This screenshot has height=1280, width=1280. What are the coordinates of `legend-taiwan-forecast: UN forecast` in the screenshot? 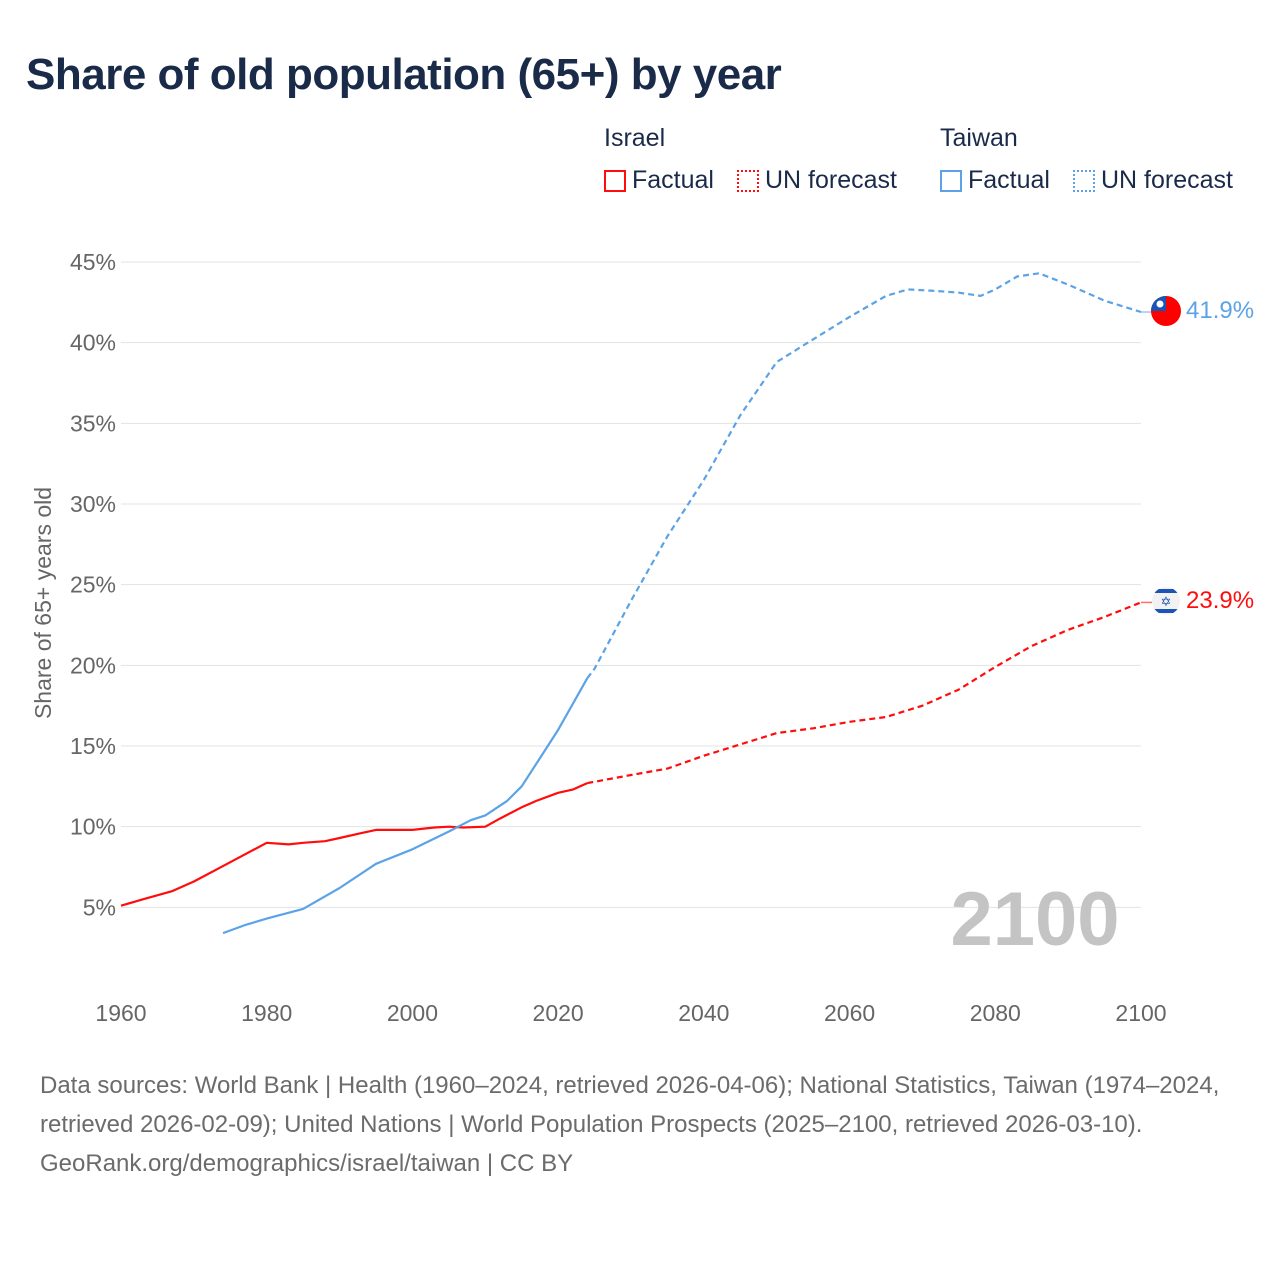 It's located at (1153, 180).